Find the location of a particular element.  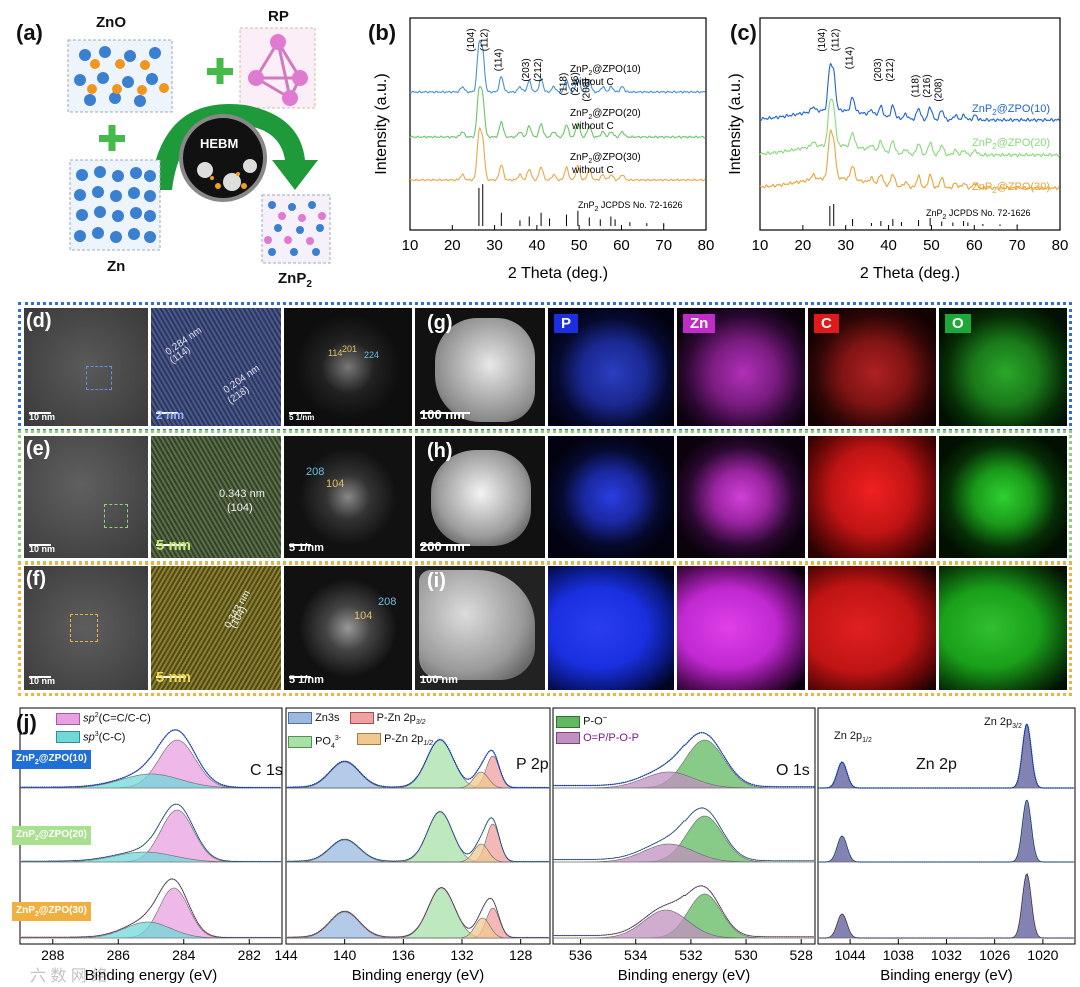

zn-label: Zn is located at coordinates (116, 266).